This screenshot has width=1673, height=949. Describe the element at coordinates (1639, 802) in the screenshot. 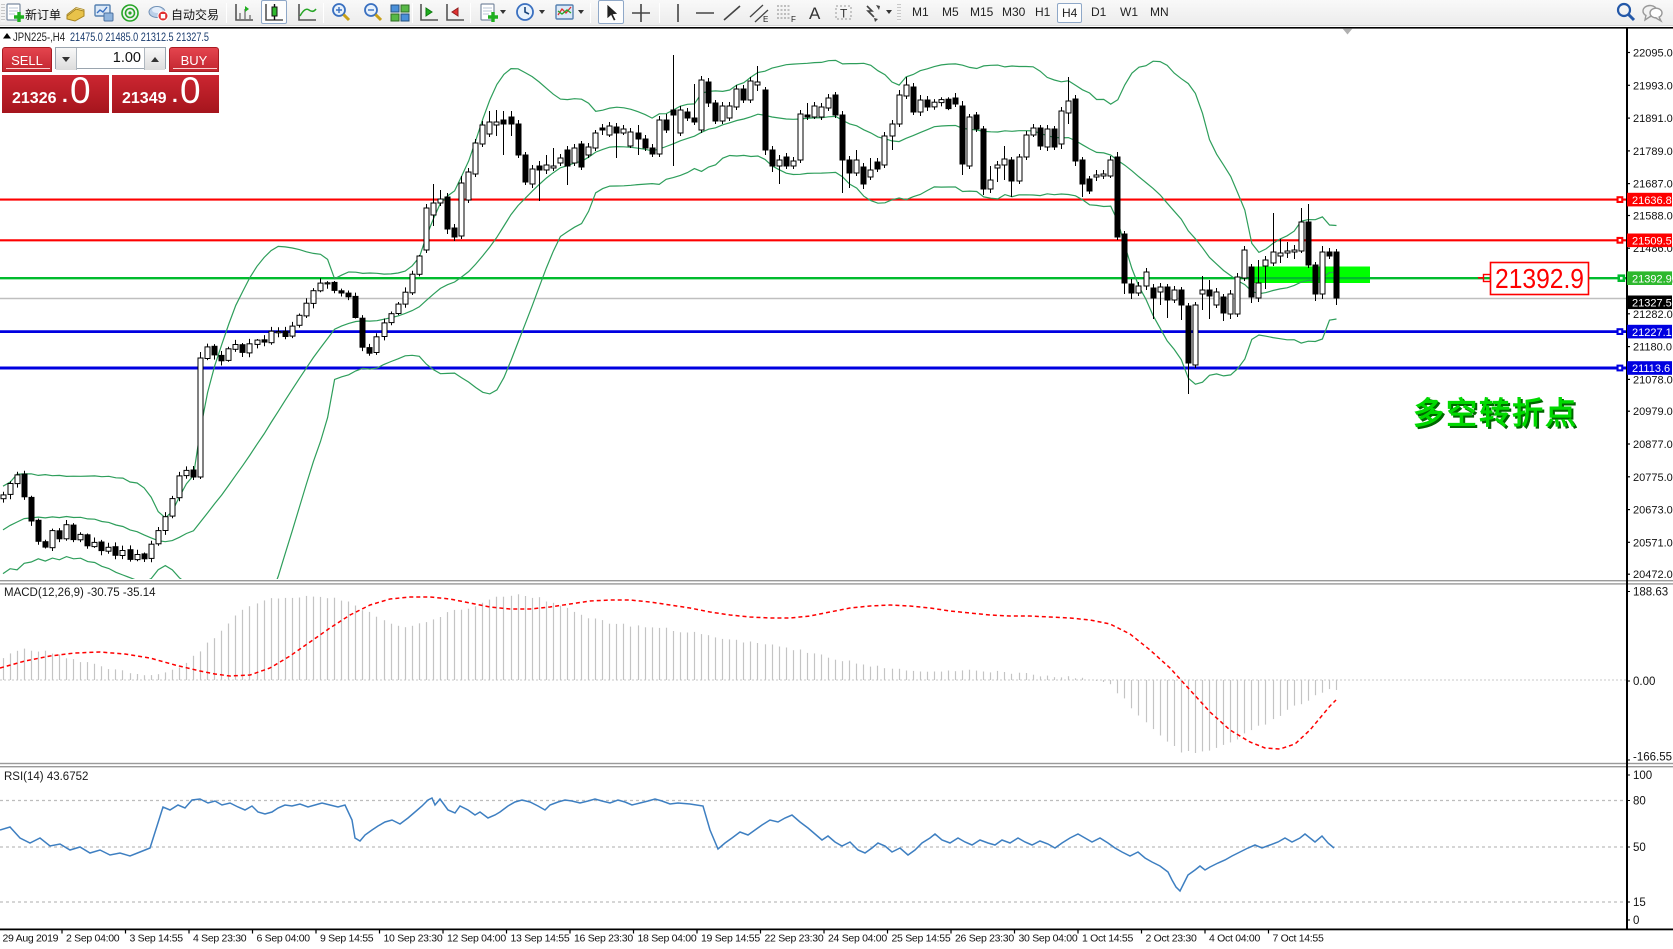

I see `svg-text: 80` at that location.